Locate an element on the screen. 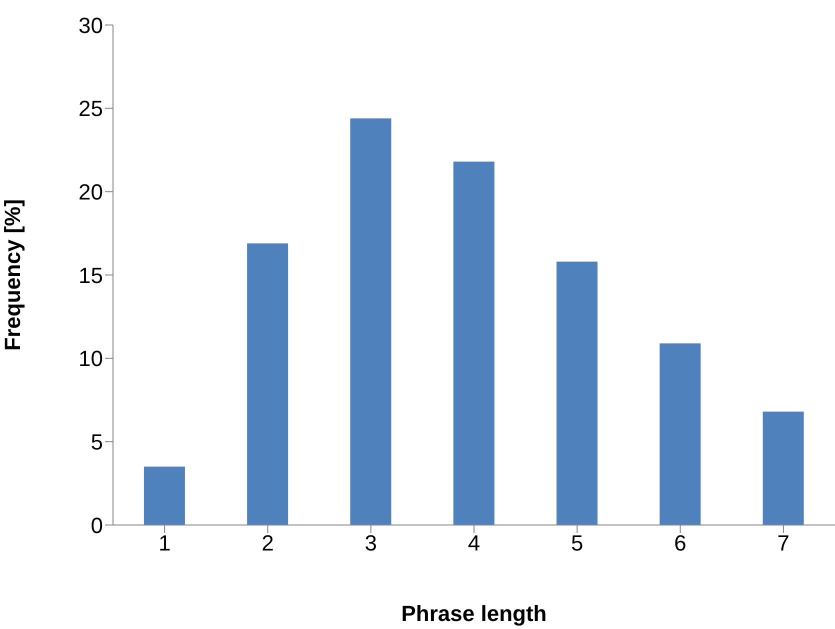 Image resolution: width=835 pixels, height=629 pixels. x-tick-label: 1 is located at coordinates (164, 543).